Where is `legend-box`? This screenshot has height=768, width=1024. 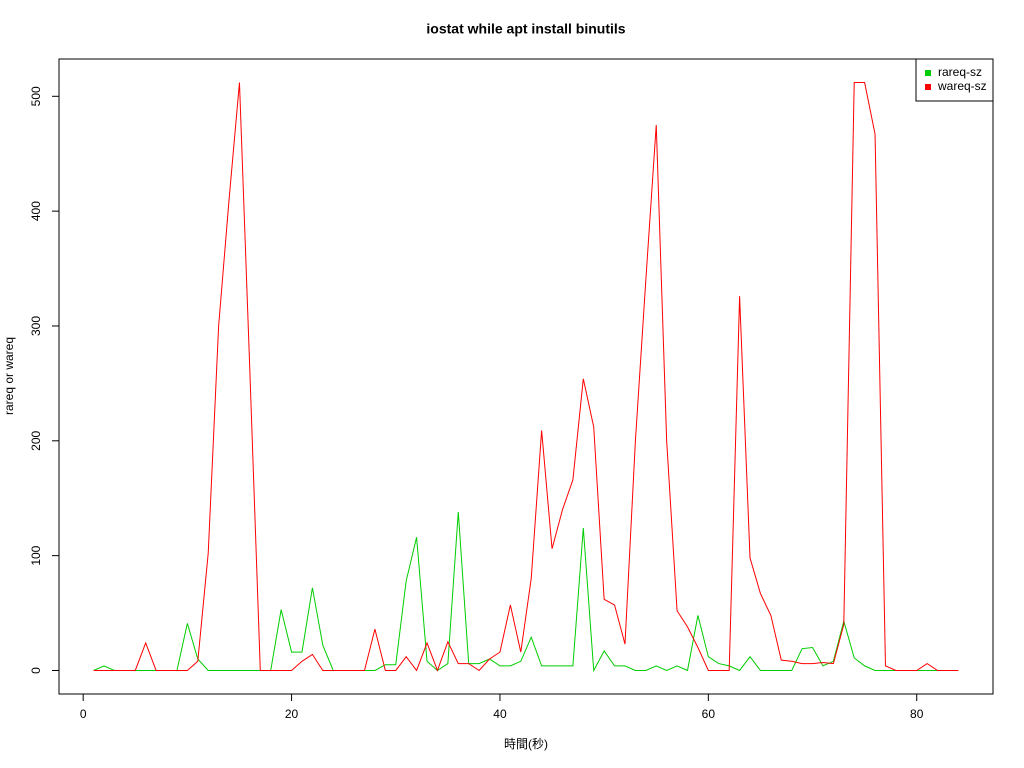
legend-box is located at coordinates (954, 80).